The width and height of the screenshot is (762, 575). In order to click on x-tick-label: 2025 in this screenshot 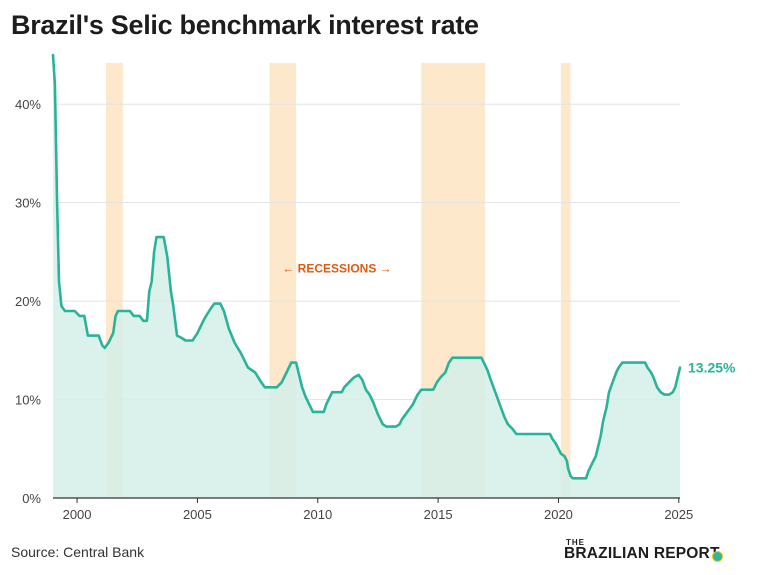, I will do `click(678, 514)`.